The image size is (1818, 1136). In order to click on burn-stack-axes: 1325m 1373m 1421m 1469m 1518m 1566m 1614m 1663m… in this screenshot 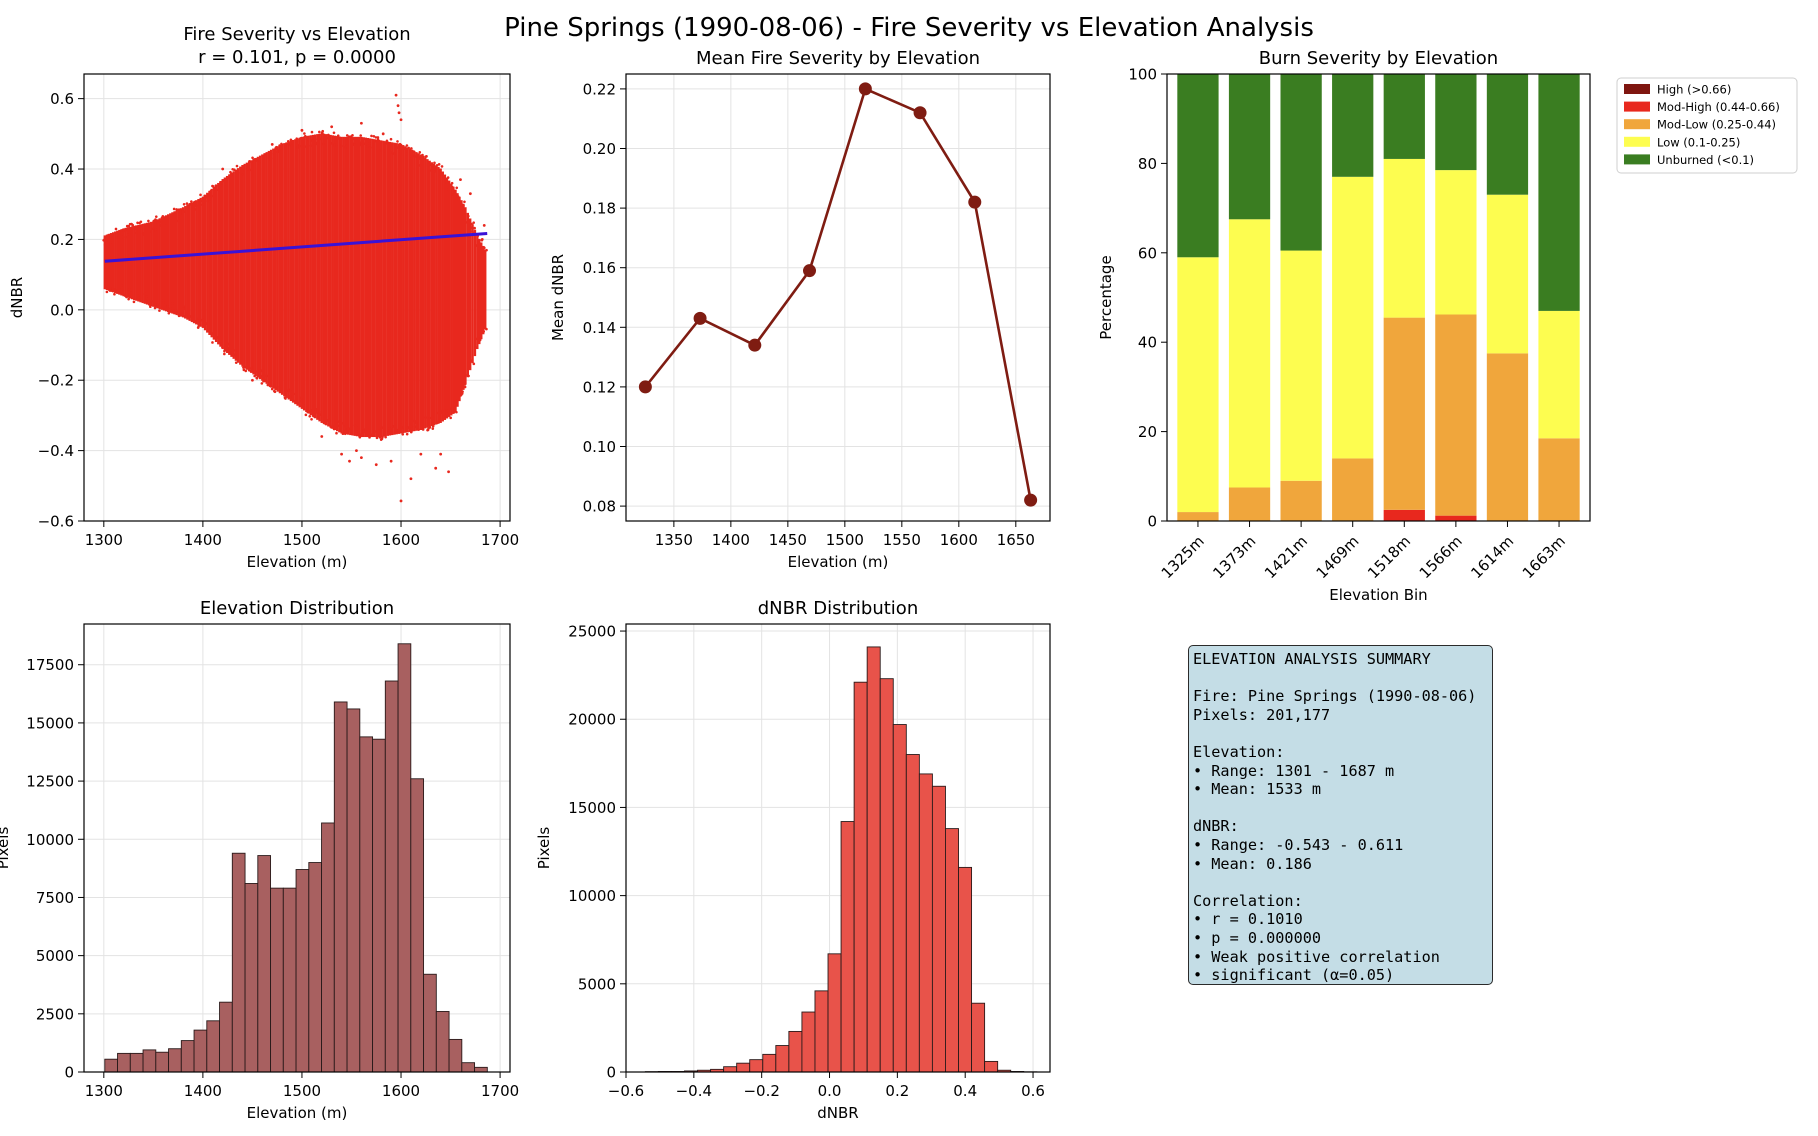, I will do `click(1344, 326)`.